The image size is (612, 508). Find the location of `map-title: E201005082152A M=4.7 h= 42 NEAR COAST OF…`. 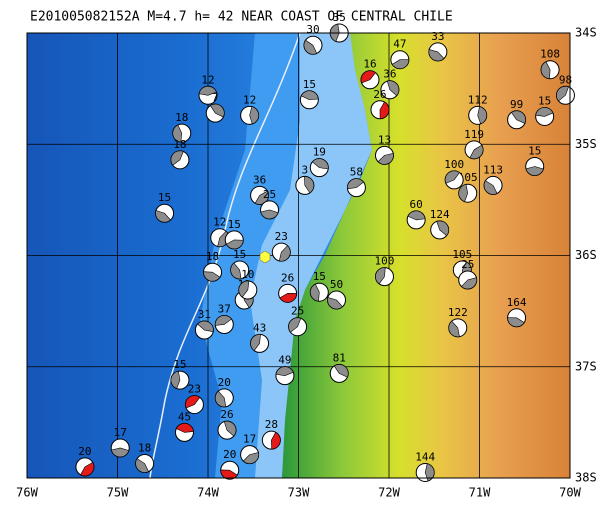

map-title: E201005082152A M=4.7 h= 42 NEAR COAST OF… is located at coordinates (241, 17).